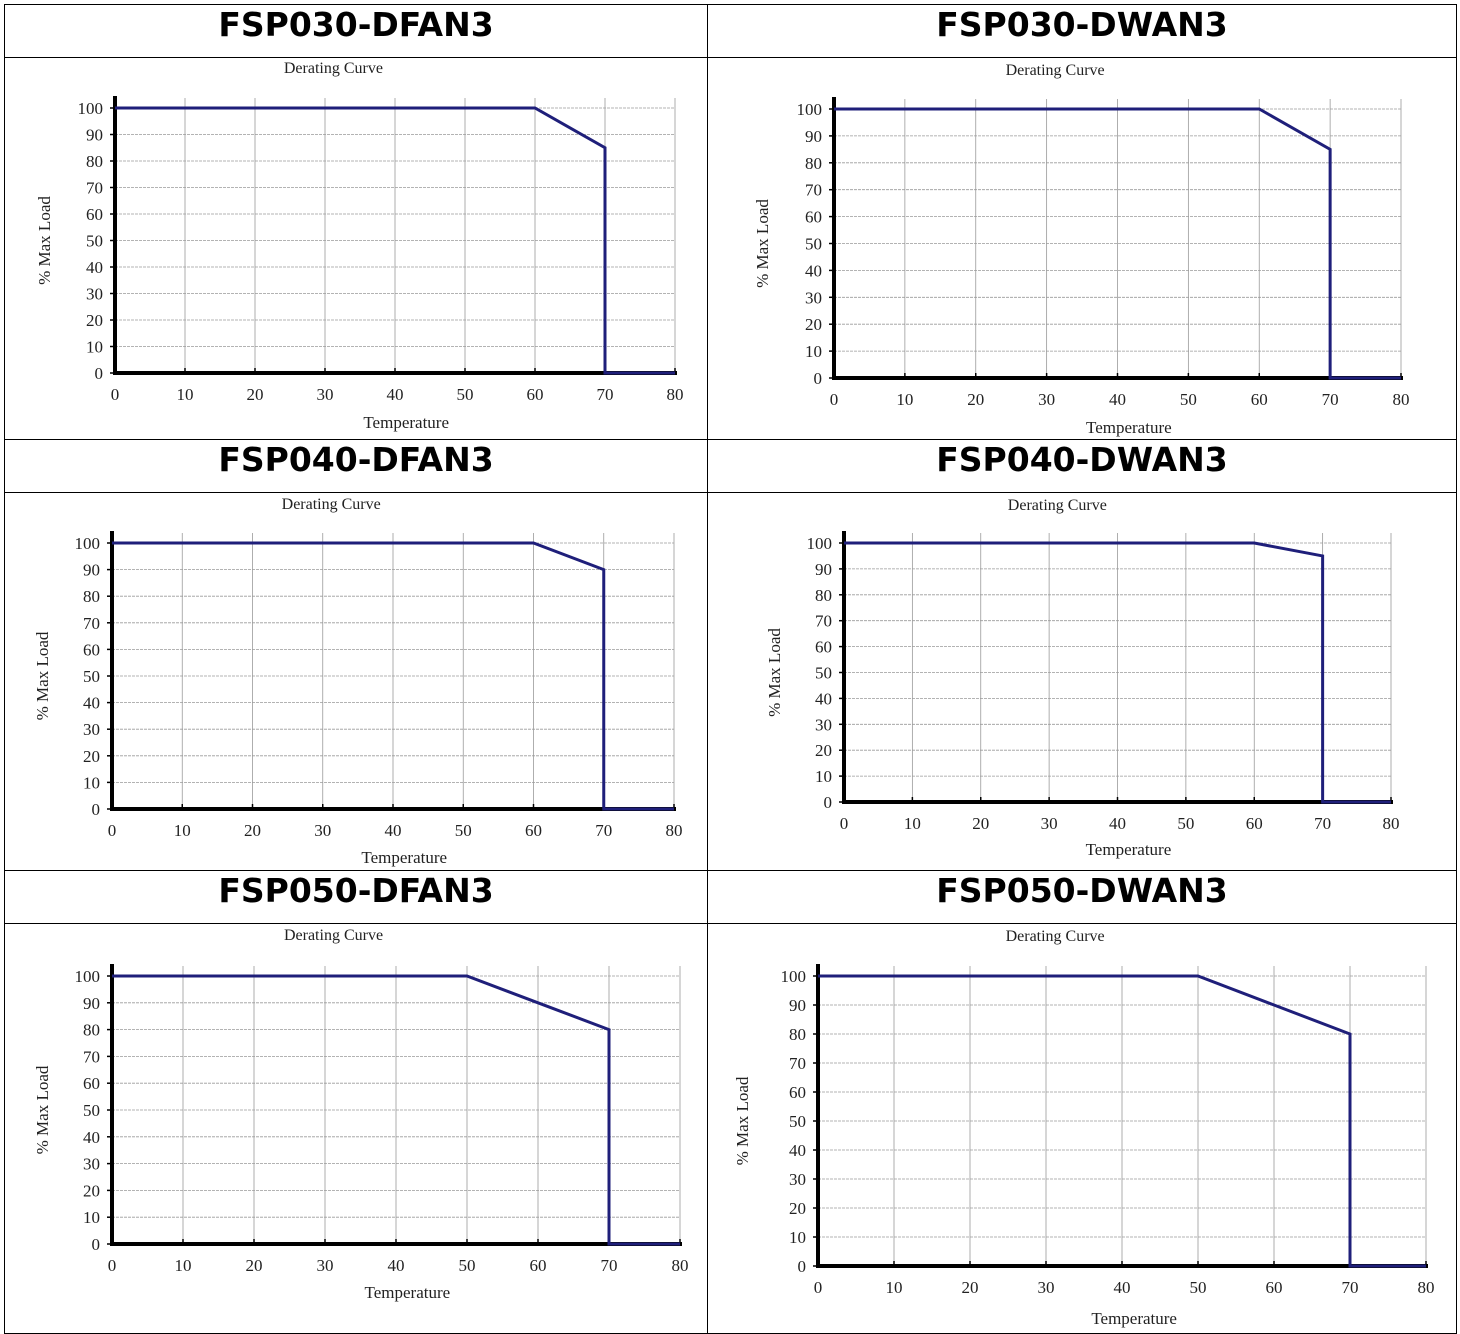  I want to click on panel-title: FSP050-DFAN3, so click(356, 897).